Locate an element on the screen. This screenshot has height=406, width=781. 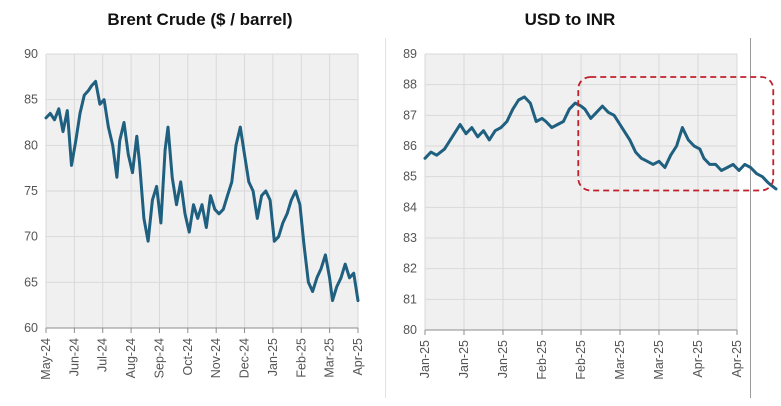
brent-xtick-label: Feb-25 is located at coordinates (301, 358).